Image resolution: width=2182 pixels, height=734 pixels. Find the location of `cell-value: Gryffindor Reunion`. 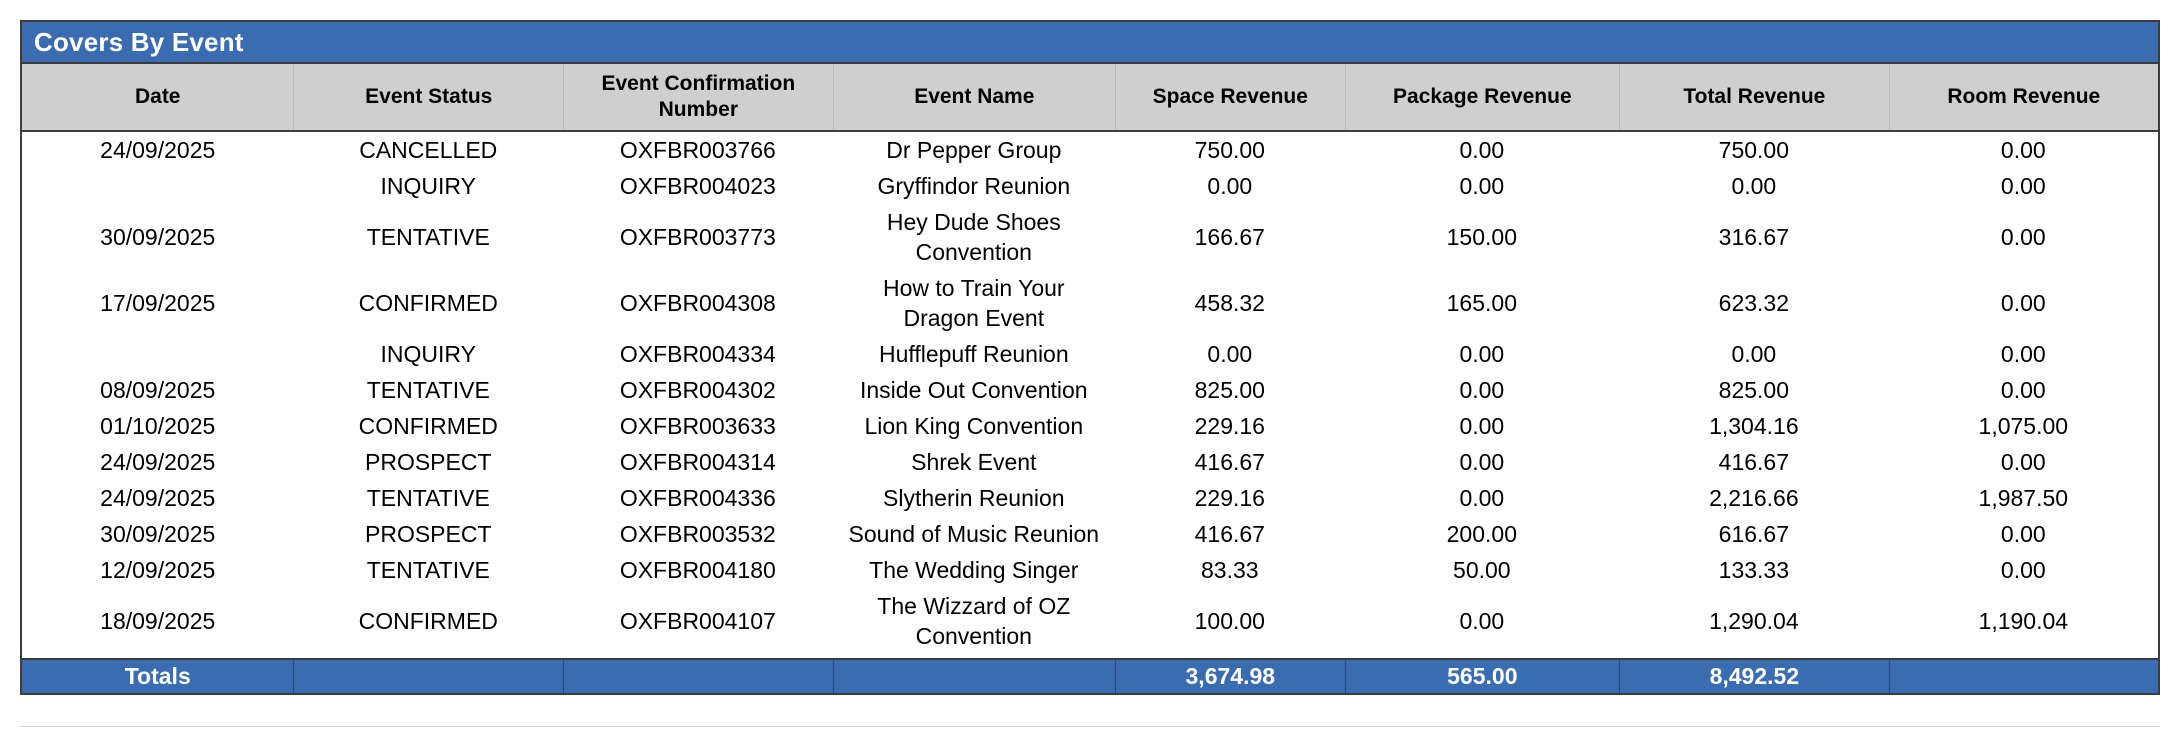

cell-value: Gryffindor Reunion is located at coordinates (974, 186).